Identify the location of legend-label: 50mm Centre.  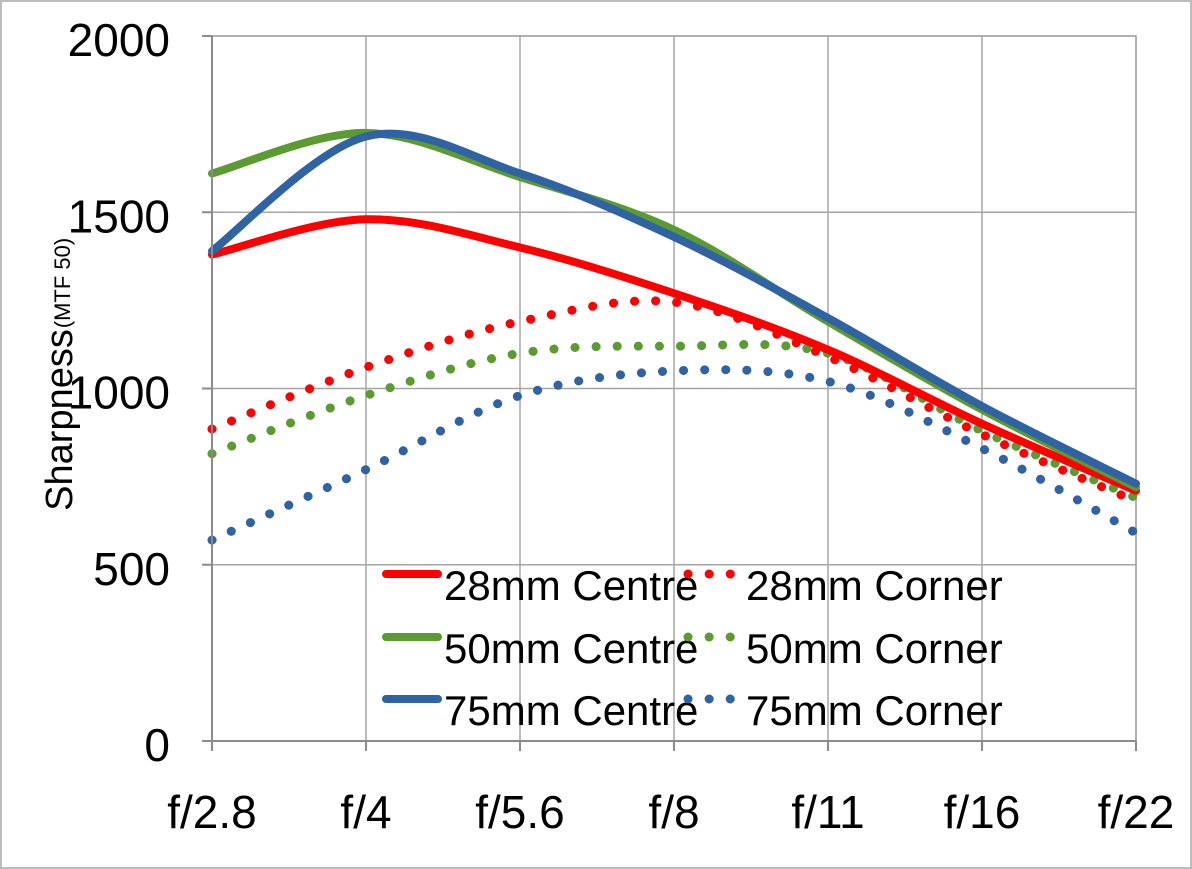
(571, 648).